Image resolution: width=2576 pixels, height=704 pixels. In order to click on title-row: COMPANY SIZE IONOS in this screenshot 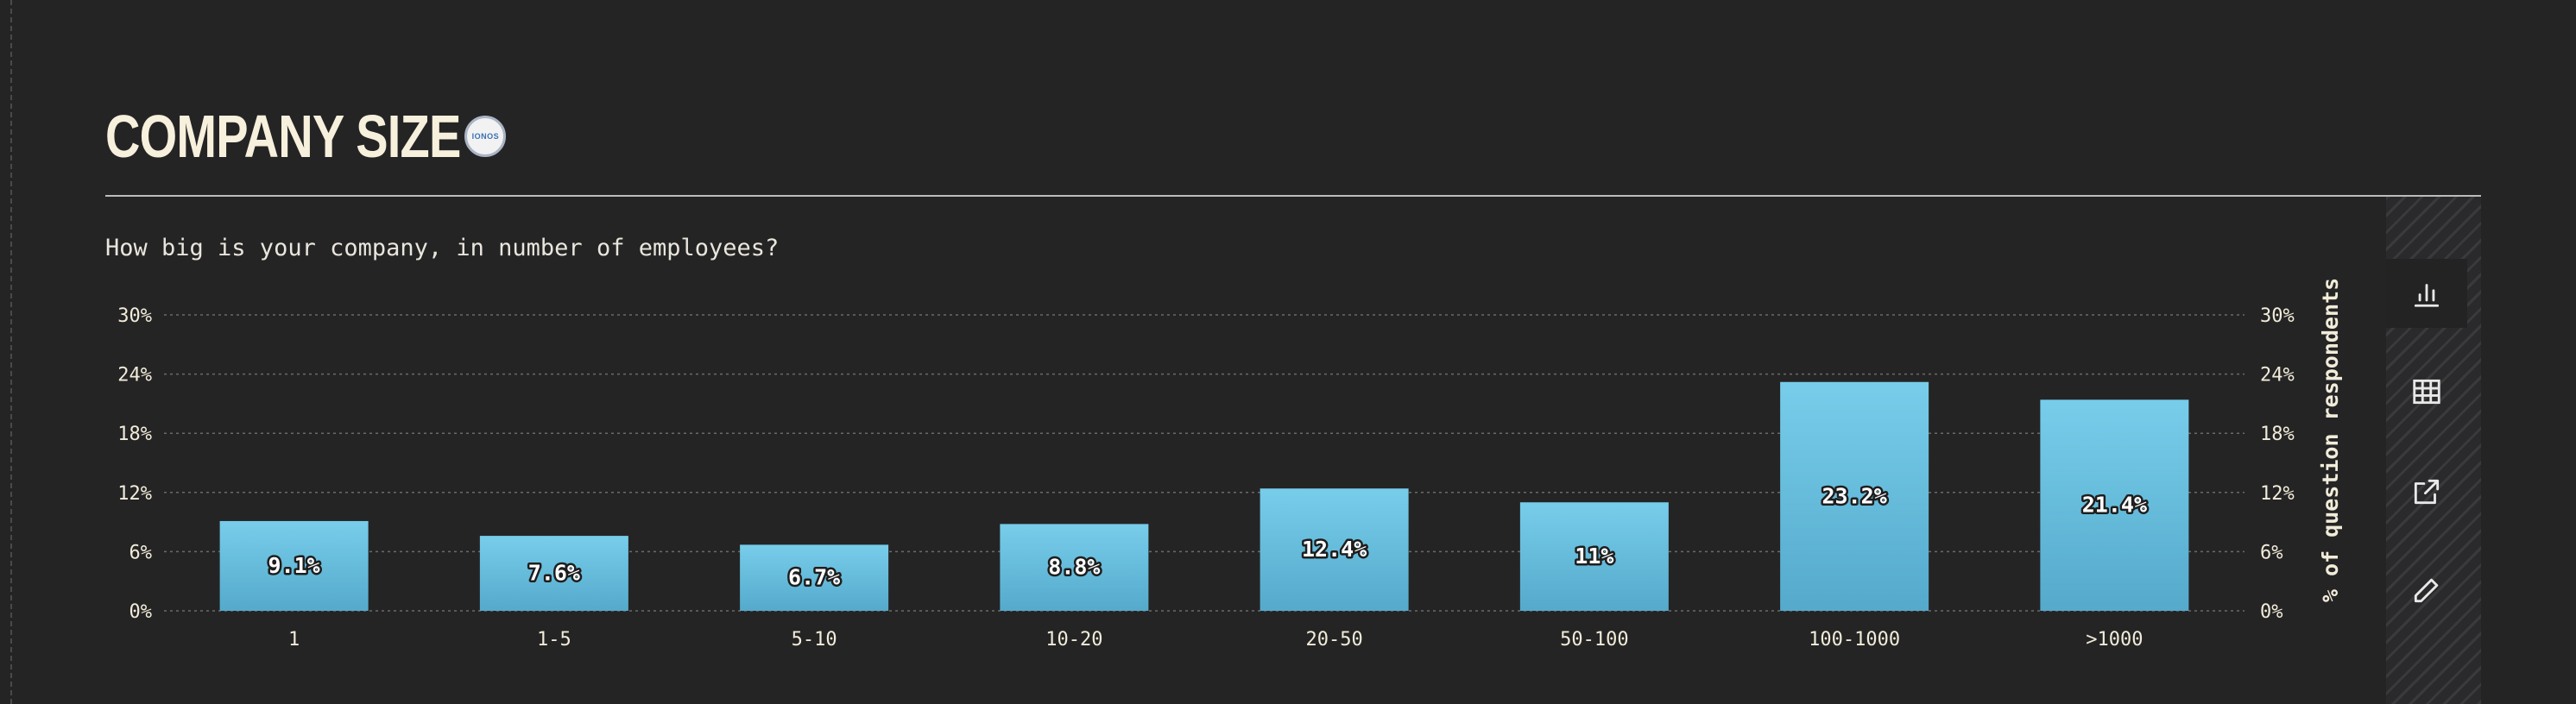, I will do `click(306, 136)`.